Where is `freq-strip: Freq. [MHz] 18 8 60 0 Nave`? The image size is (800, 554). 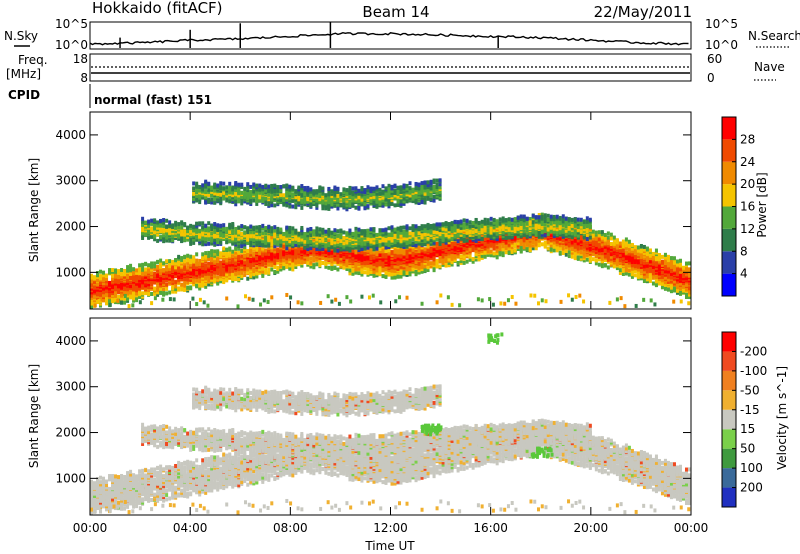
freq-strip: Freq. [MHz] 18 8 60 0 Nave is located at coordinates (395, 68).